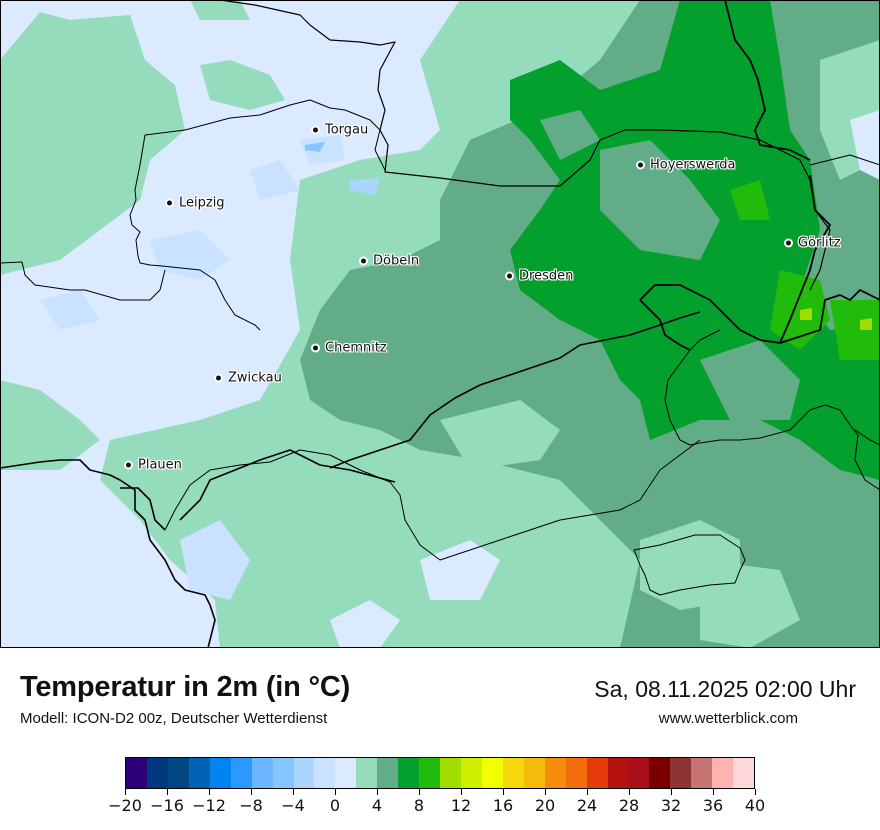  What do you see at coordinates (436, 804) in the screenshot?
I see `colorbar-ticks: −20 −16 −12 −8 −4 0 4 8 12 16 20 24 28 32 36 40` at bounding box center [436, 804].